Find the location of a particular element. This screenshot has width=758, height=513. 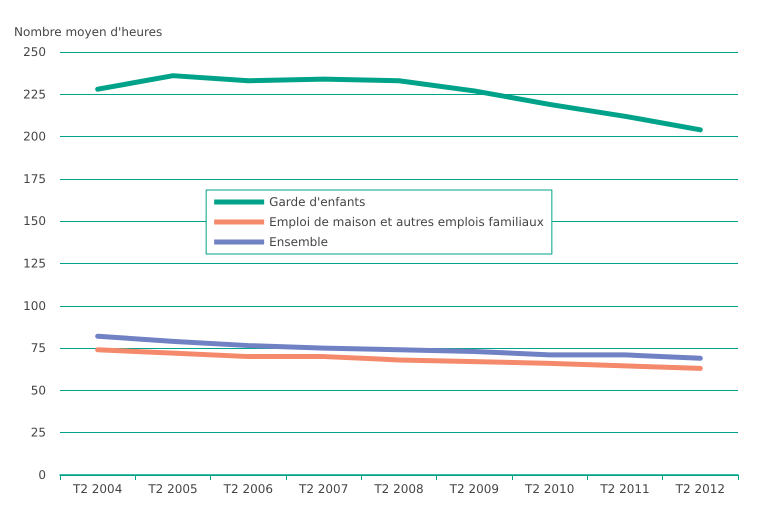

y-tick-label: 175 is located at coordinates (34, 179).